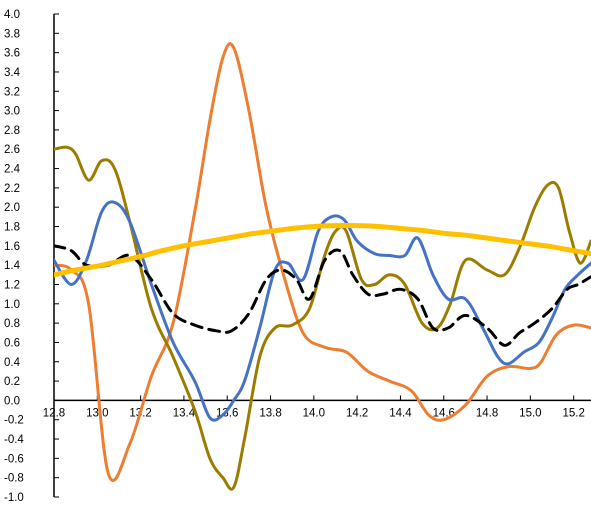 The height and width of the screenshot is (508, 591). Describe the element at coordinates (12, 170) in the screenshot. I see `y-tick-label: 2.4` at that location.